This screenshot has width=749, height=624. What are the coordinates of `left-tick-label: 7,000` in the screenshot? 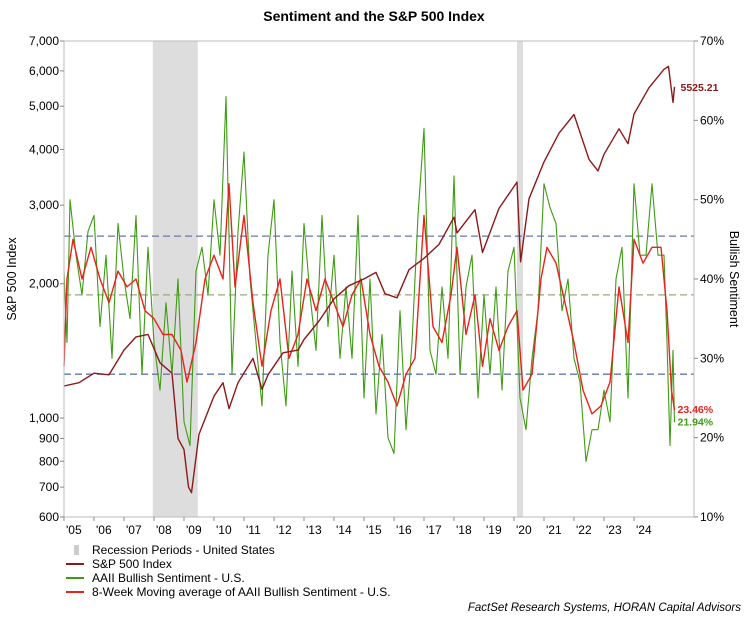 It's located at (44, 41).